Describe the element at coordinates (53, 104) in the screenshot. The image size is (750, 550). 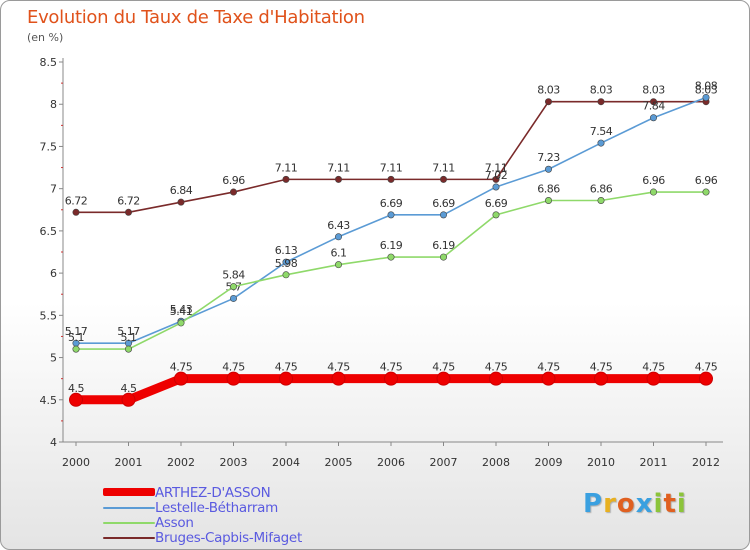
I see `y-tick-label: 8` at that location.